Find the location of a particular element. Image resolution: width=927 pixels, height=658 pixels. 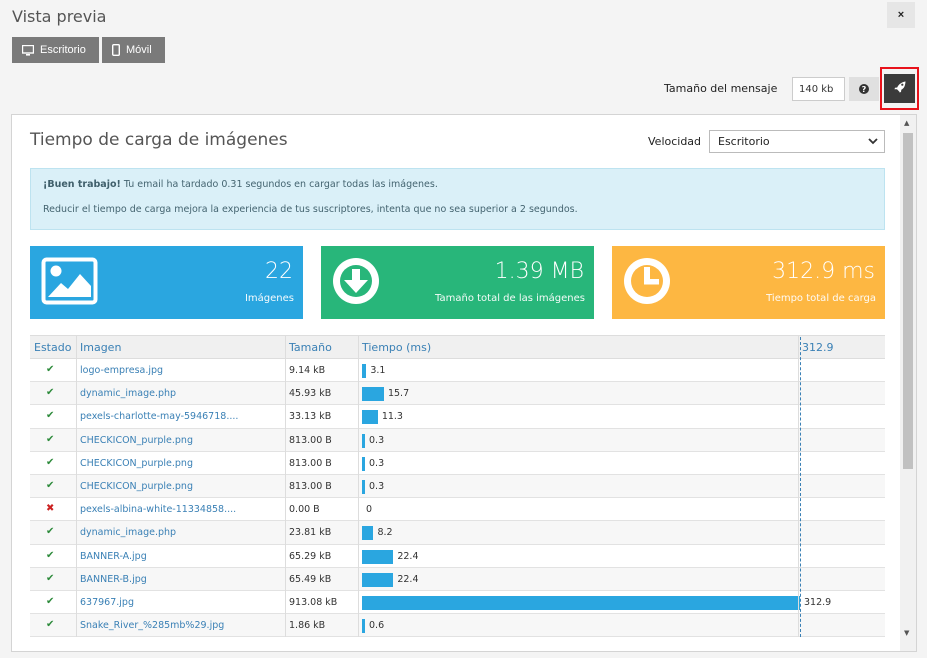

image-size: 65.49 kB is located at coordinates (310, 579).